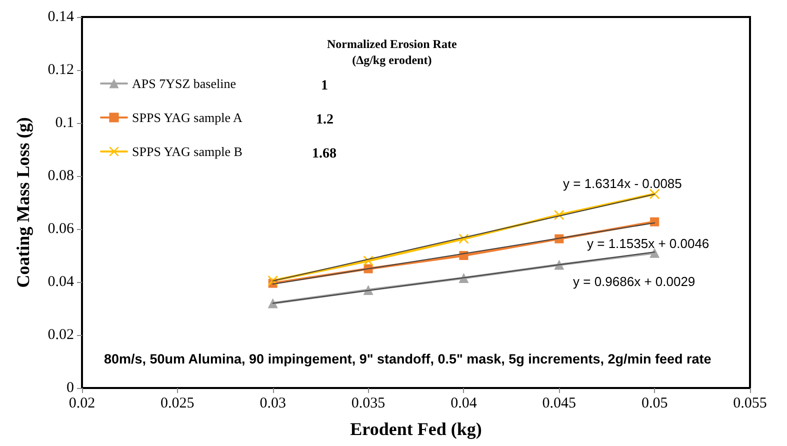 The height and width of the screenshot is (446, 787). What do you see at coordinates (324, 86) in the screenshot?
I see `annotation: 1` at bounding box center [324, 86].